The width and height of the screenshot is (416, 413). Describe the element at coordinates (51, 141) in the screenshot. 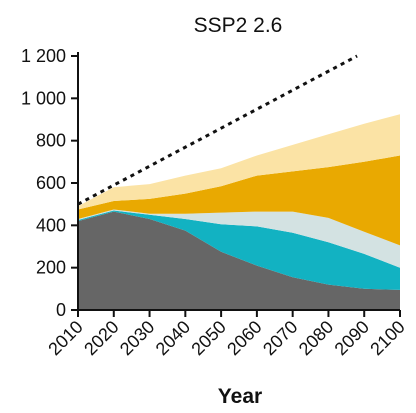

I see `y-tick-label: 800` at that location.